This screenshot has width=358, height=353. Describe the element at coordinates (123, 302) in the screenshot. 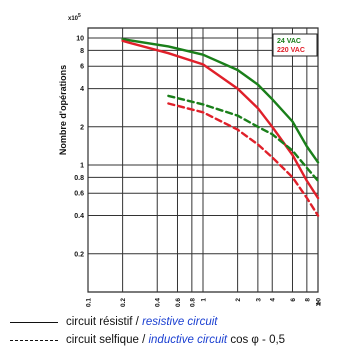

I see `x-tick-label: 0.2` at that location.